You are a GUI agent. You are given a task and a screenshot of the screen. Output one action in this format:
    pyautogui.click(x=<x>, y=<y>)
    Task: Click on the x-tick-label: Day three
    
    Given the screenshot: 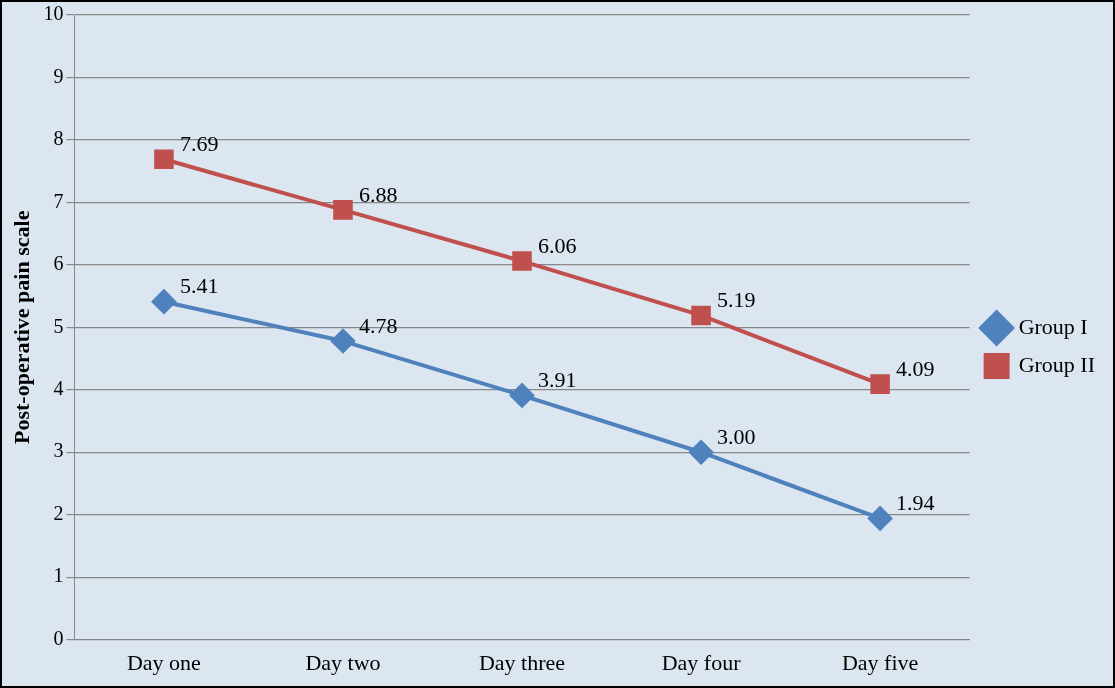 What is the action you would take?
    pyautogui.click(x=522, y=662)
    